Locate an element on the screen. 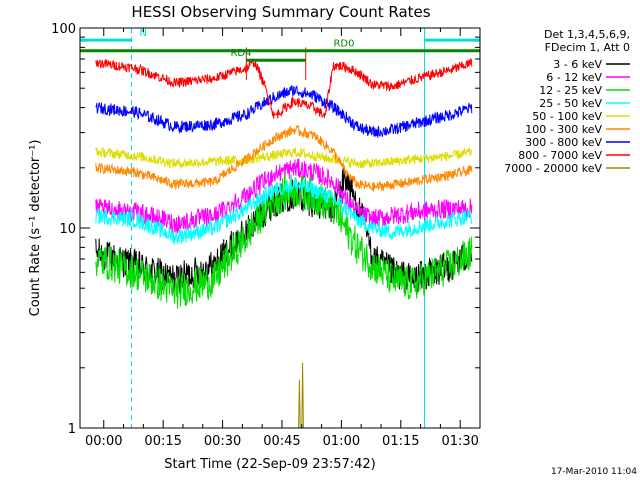 The height and width of the screenshot is (480, 640). y-axis-label: Count Rate (s⁻¹ detector⁻¹) is located at coordinates (35, 228).